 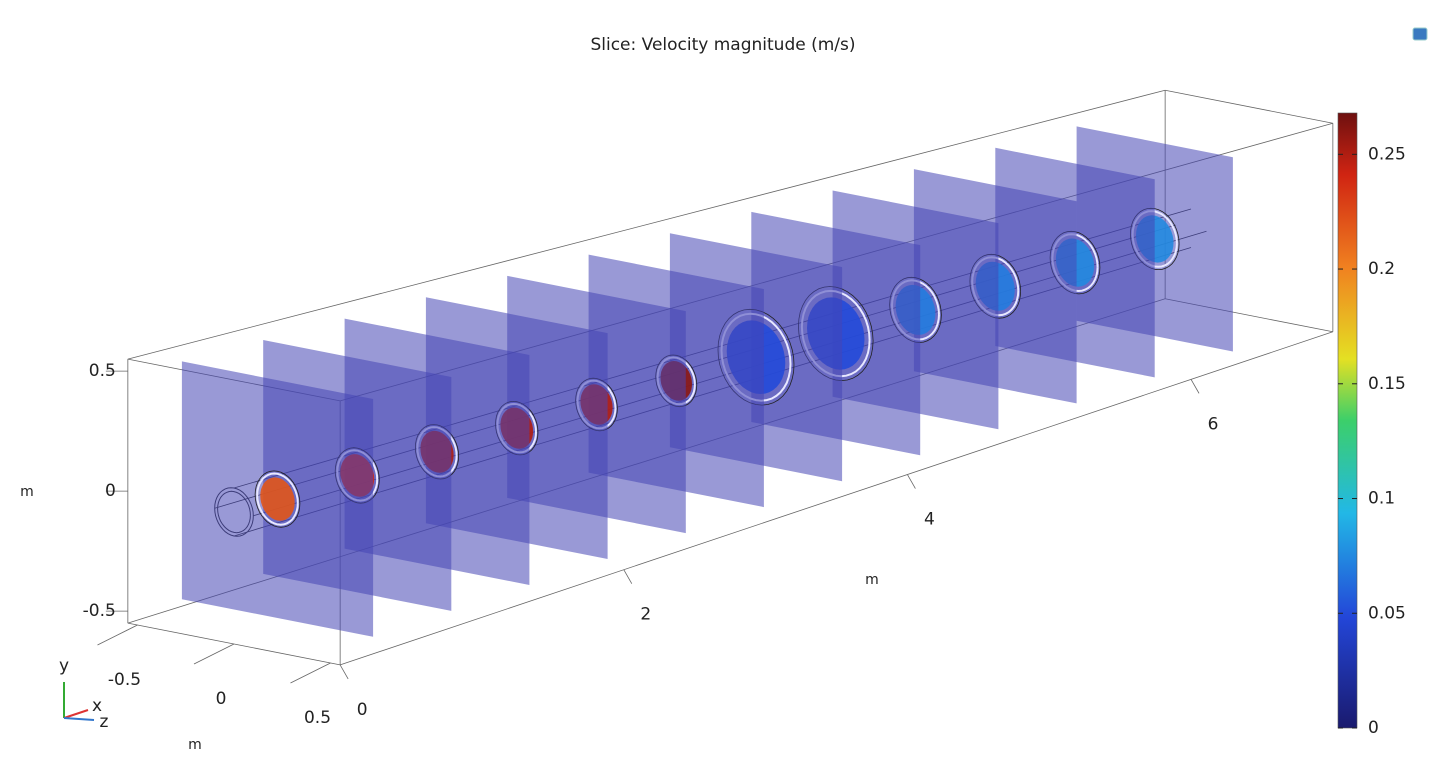 I want to click on triad-x, so click(x=76, y=714).